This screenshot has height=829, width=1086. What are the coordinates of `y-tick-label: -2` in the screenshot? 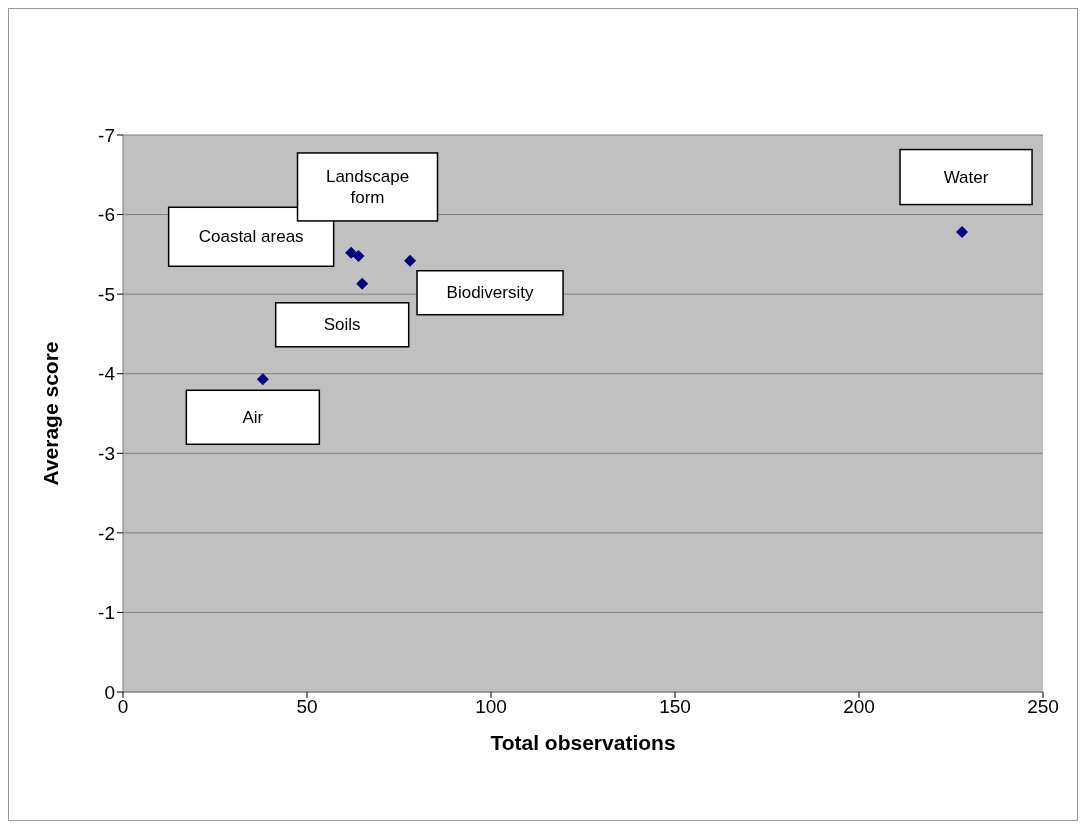 It's located at (106, 533).